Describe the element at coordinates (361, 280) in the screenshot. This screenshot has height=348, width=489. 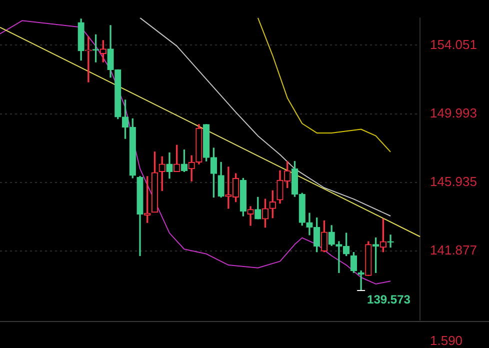
I see `candlestick` at that location.